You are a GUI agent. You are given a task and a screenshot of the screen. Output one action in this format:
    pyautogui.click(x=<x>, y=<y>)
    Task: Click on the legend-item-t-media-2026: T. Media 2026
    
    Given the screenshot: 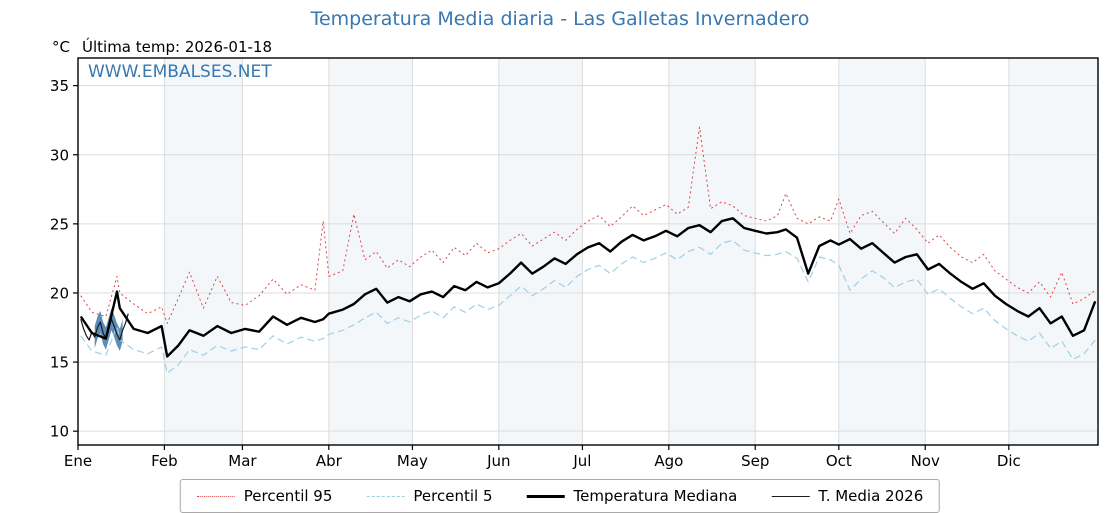 What is the action you would take?
    pyautogui.click(x=847, y=496)
    